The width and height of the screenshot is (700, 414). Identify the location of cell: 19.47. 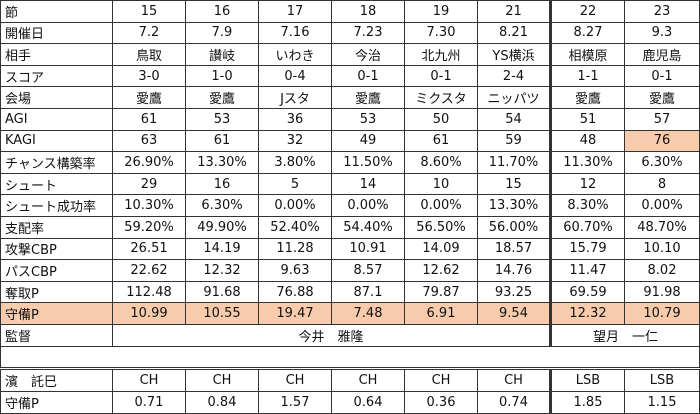
(295, 313).